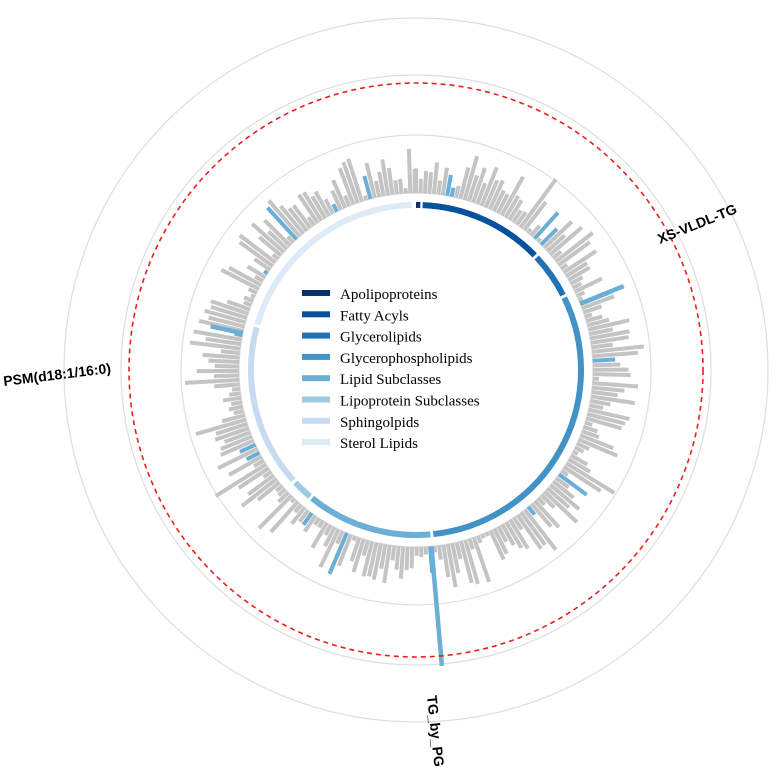 The width and height of the screenshot is (784, 782). Describe the element at coordinates (272, 404) in the screenshot. I see `class-ring-segment` at that location.